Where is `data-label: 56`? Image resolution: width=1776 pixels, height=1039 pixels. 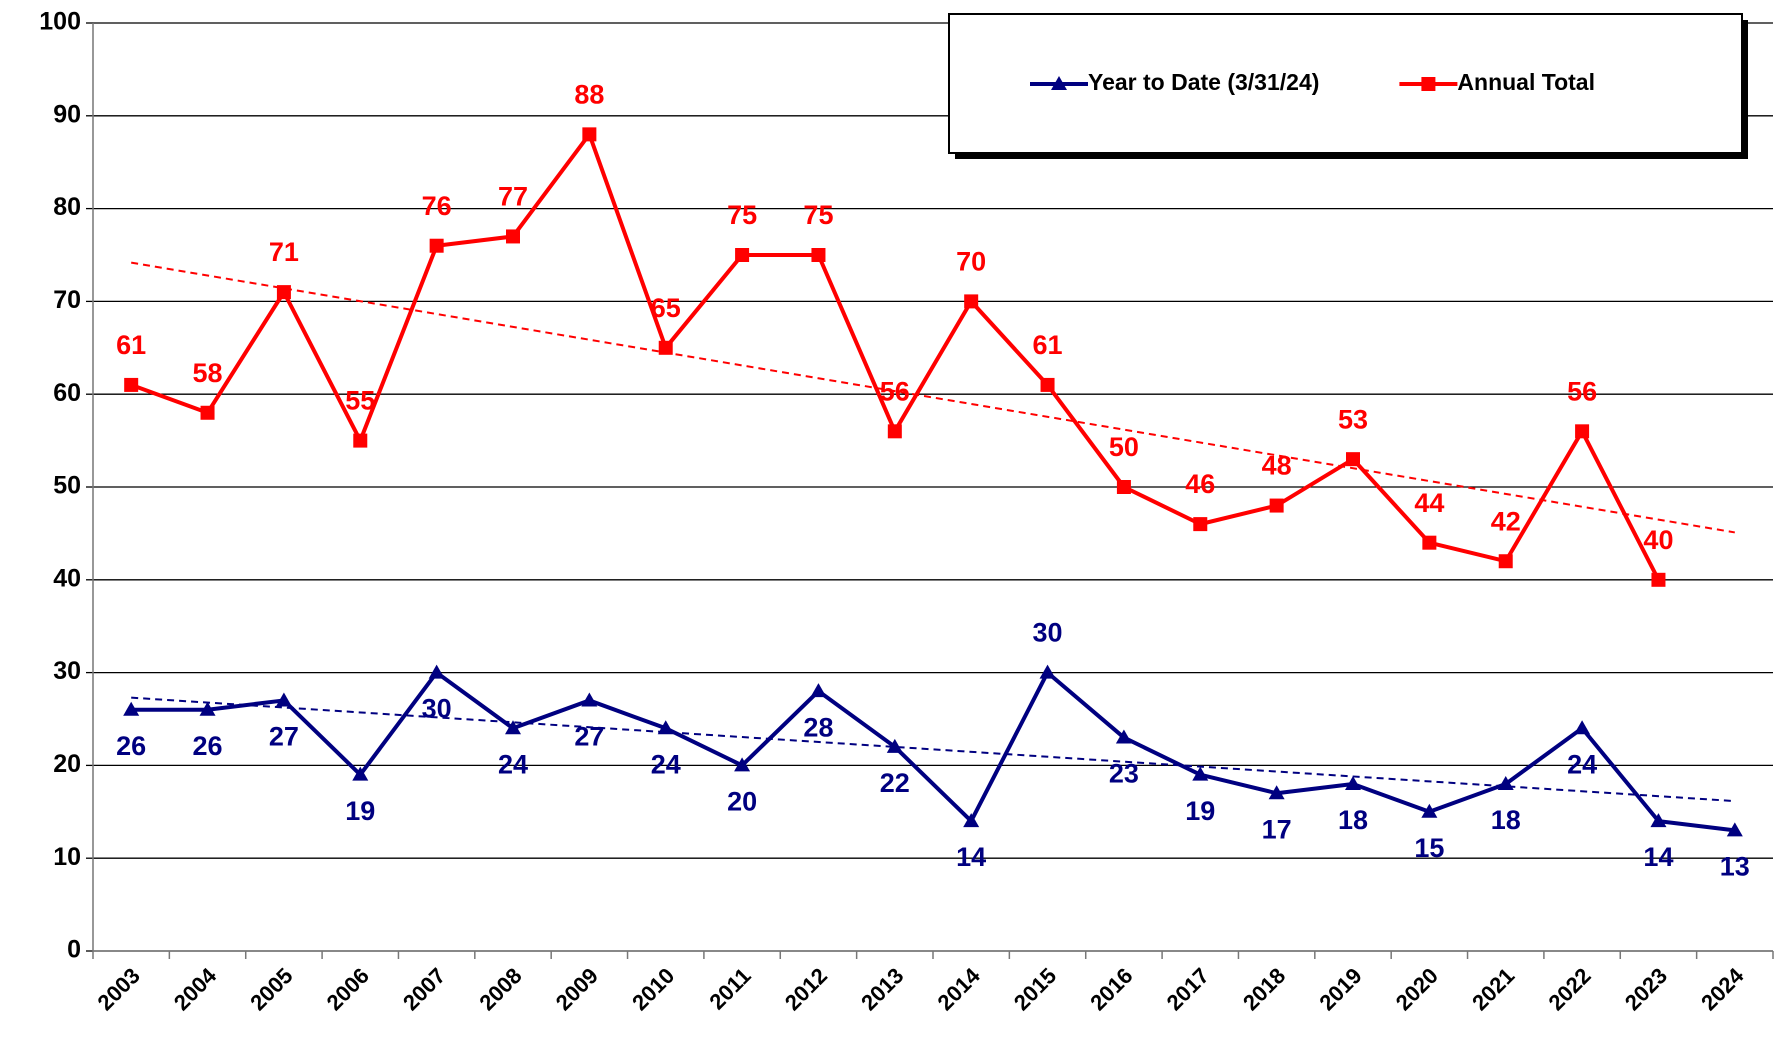 data-label: 56 is located at coordinates (895, 391).